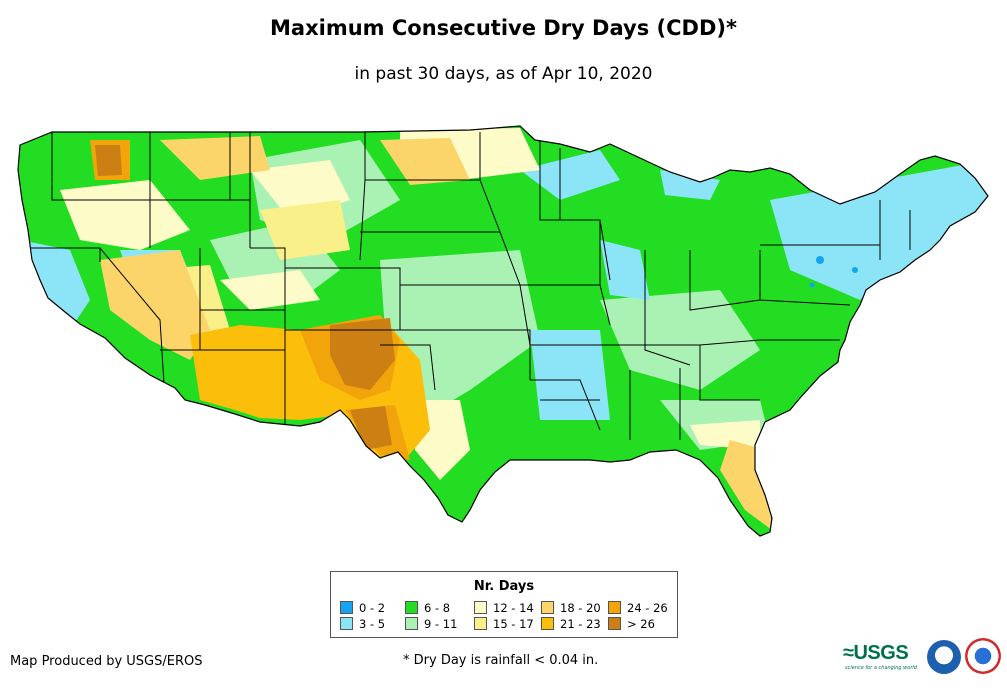 This screenshot has height=691, width=1007. Describe the element at coordinates (372, 608) in the screenshot. I see `legend-label: 0 - 2` at that location.